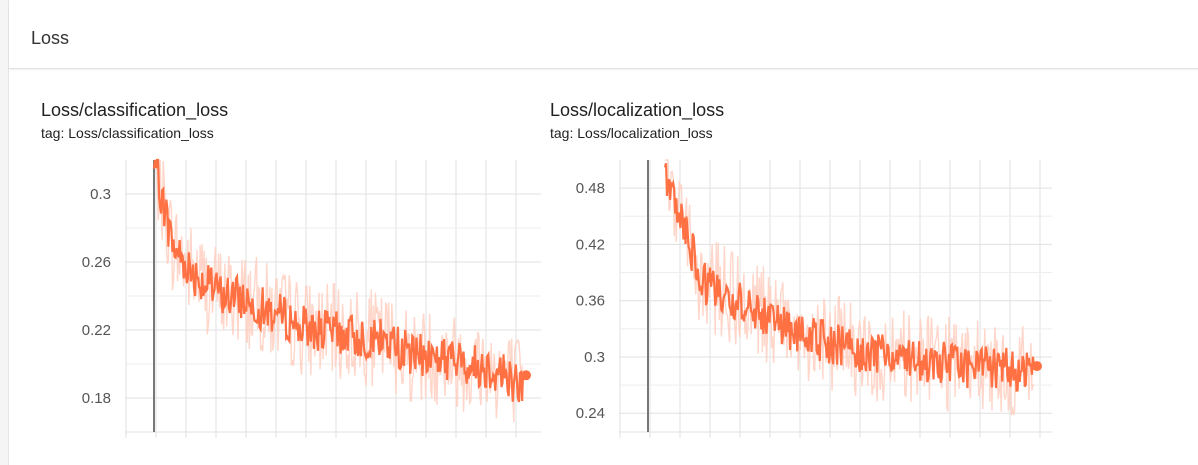 The height and width of the screenshot is (465, 1198). Describe the element at coordinates (590, 413) in the screenshot. I see `y-tick-label: 0.24` at that location.